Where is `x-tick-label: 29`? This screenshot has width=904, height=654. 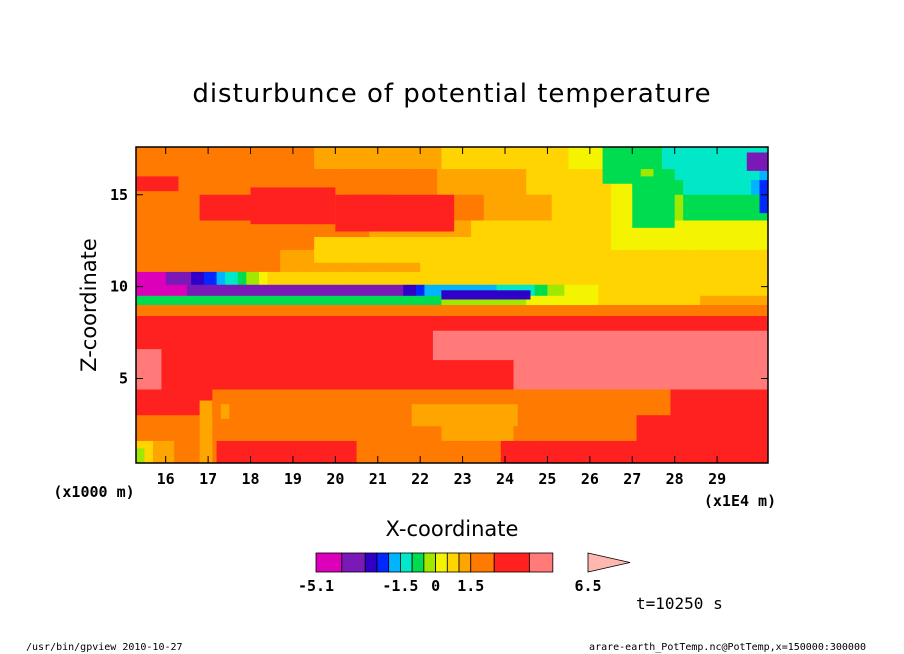
x-tick-label: 29 is located at coordinates (717, 479).